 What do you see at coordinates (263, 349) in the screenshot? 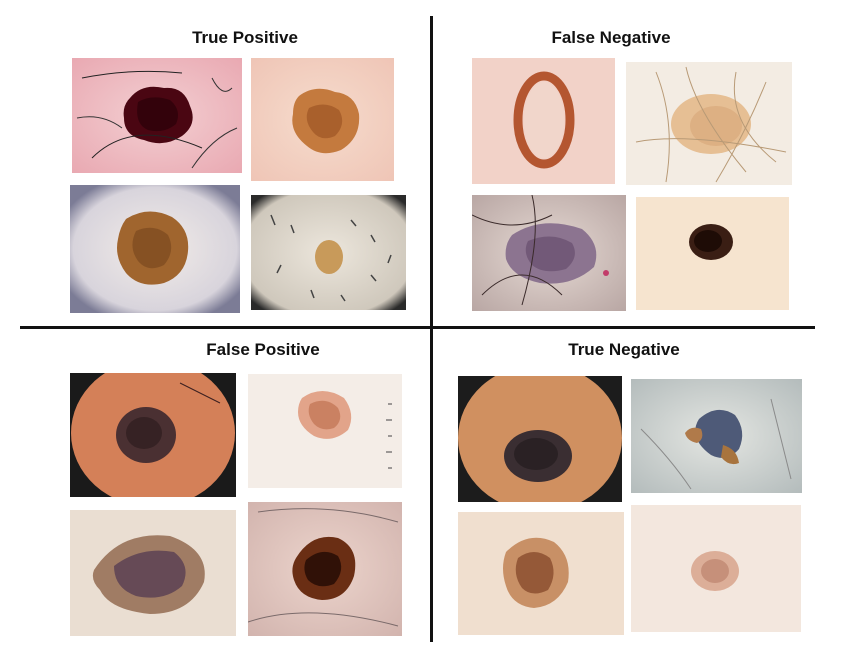
I see `title-false-positive: False Positive` at bounding box center [263, 349].